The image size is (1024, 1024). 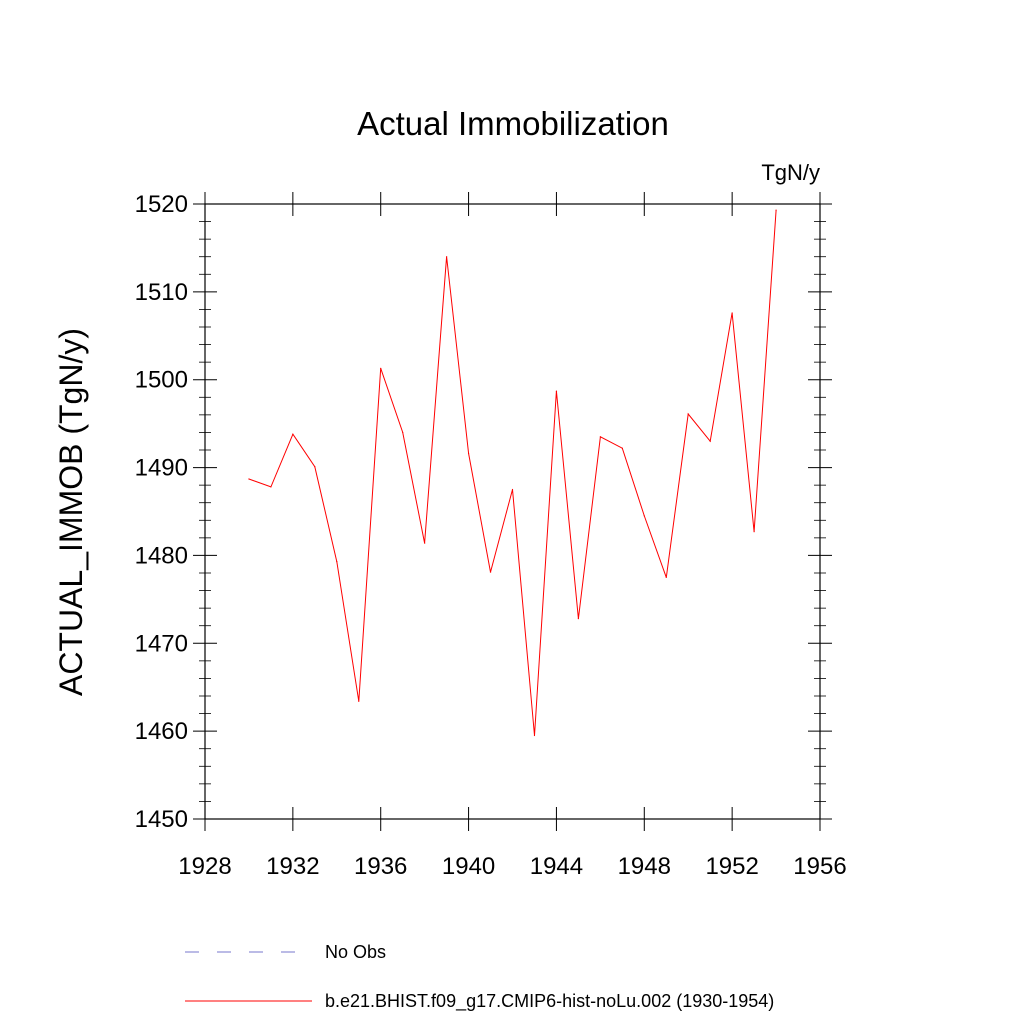 What do you see at coordinates (380, 866) in the screenshot?
I see `x-tick-label: 1936` at bounding box center [380, 866].